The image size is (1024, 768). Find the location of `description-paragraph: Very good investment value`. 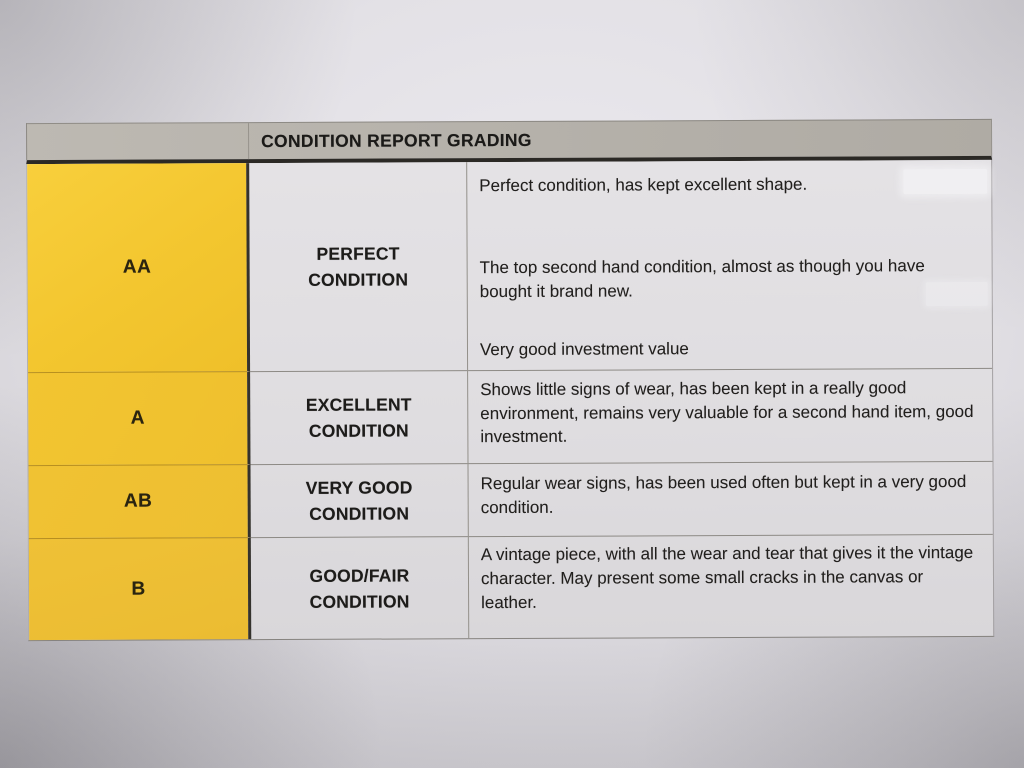

description-paragraph: Very good investment value is located at coordinates (584, 349).